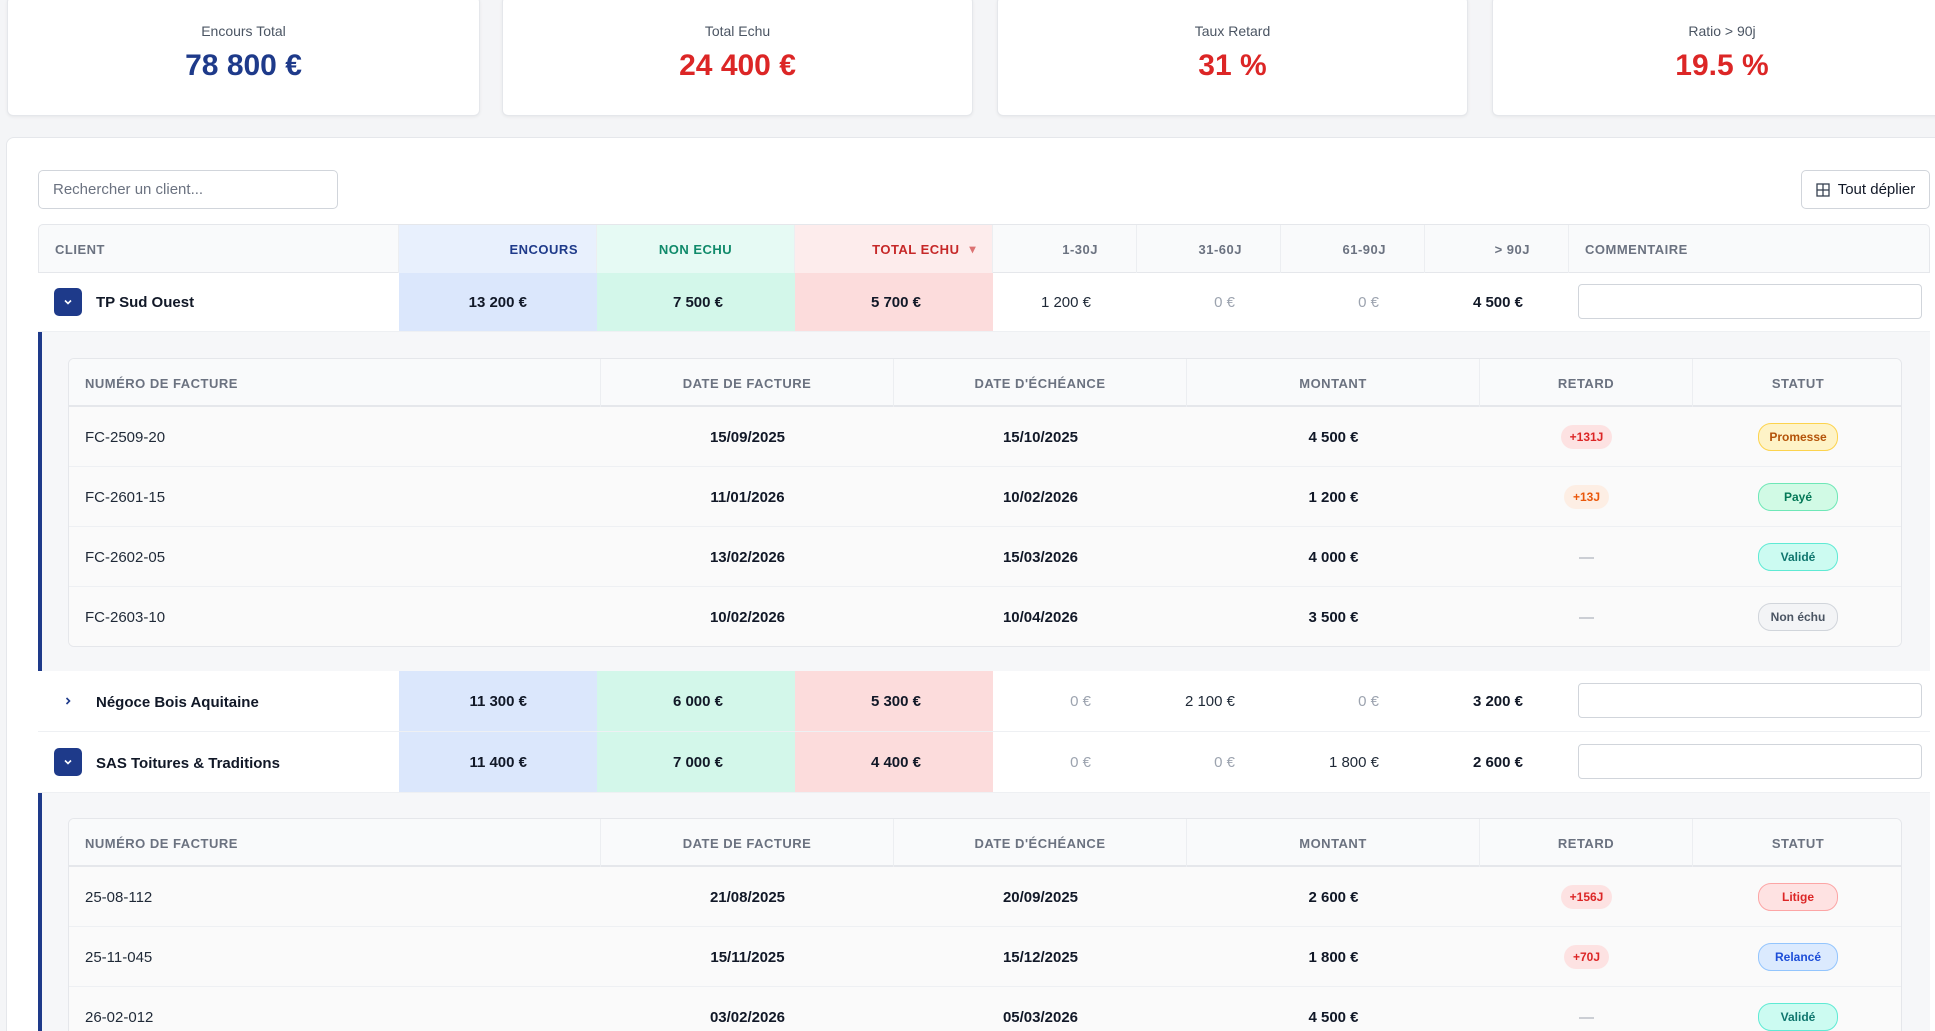  What do you see at coordinates (1713, 58) in the screenshot?
I see `kpi-card-ratio-90j: Ratio > 90j 19.5 %` at bounding box center [1713, 58].